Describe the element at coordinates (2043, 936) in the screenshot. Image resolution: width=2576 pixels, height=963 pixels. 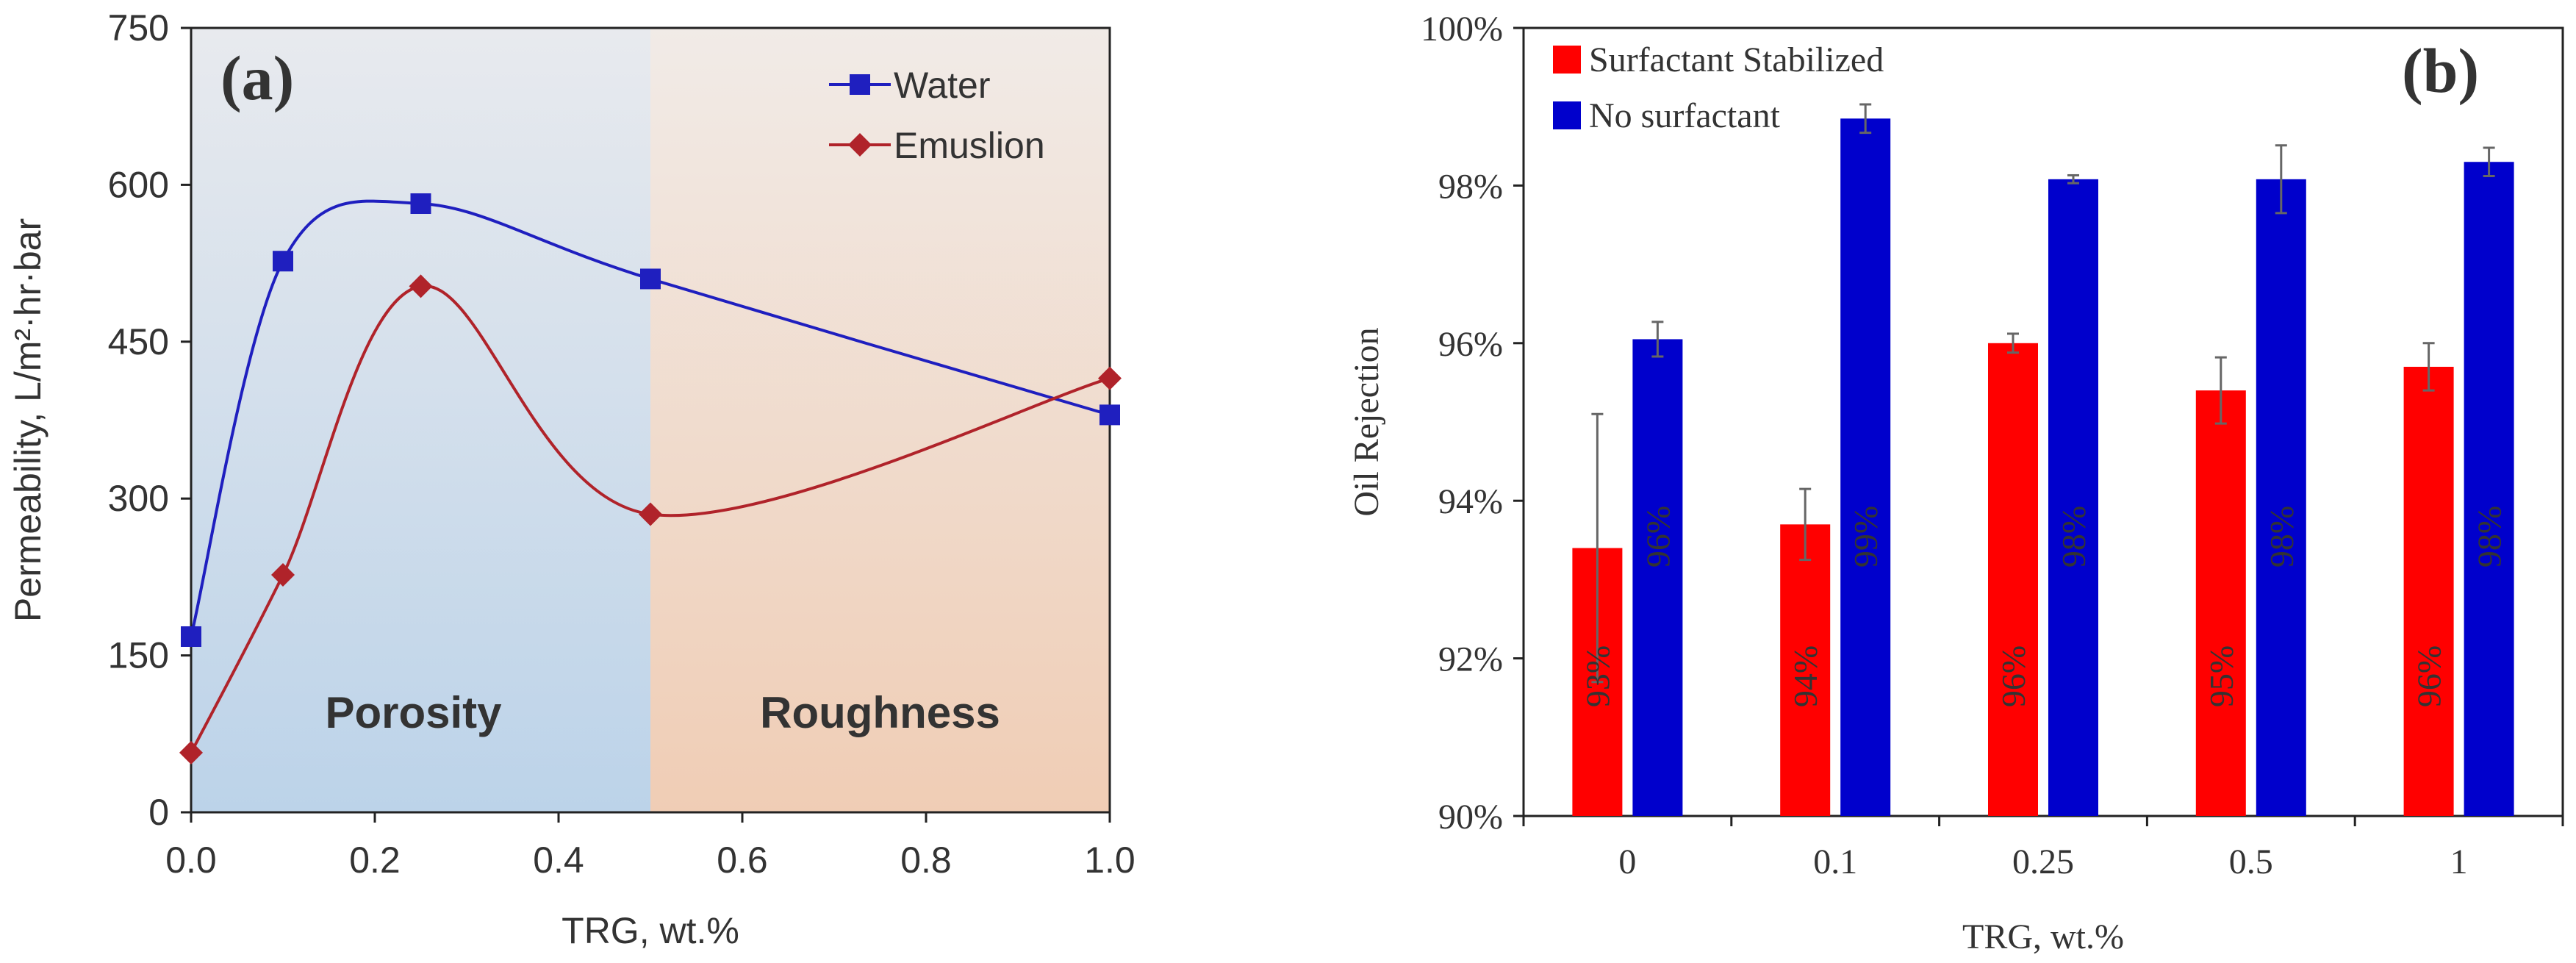
I see `x-axis-title-b: TRG, wt.%` at that location.